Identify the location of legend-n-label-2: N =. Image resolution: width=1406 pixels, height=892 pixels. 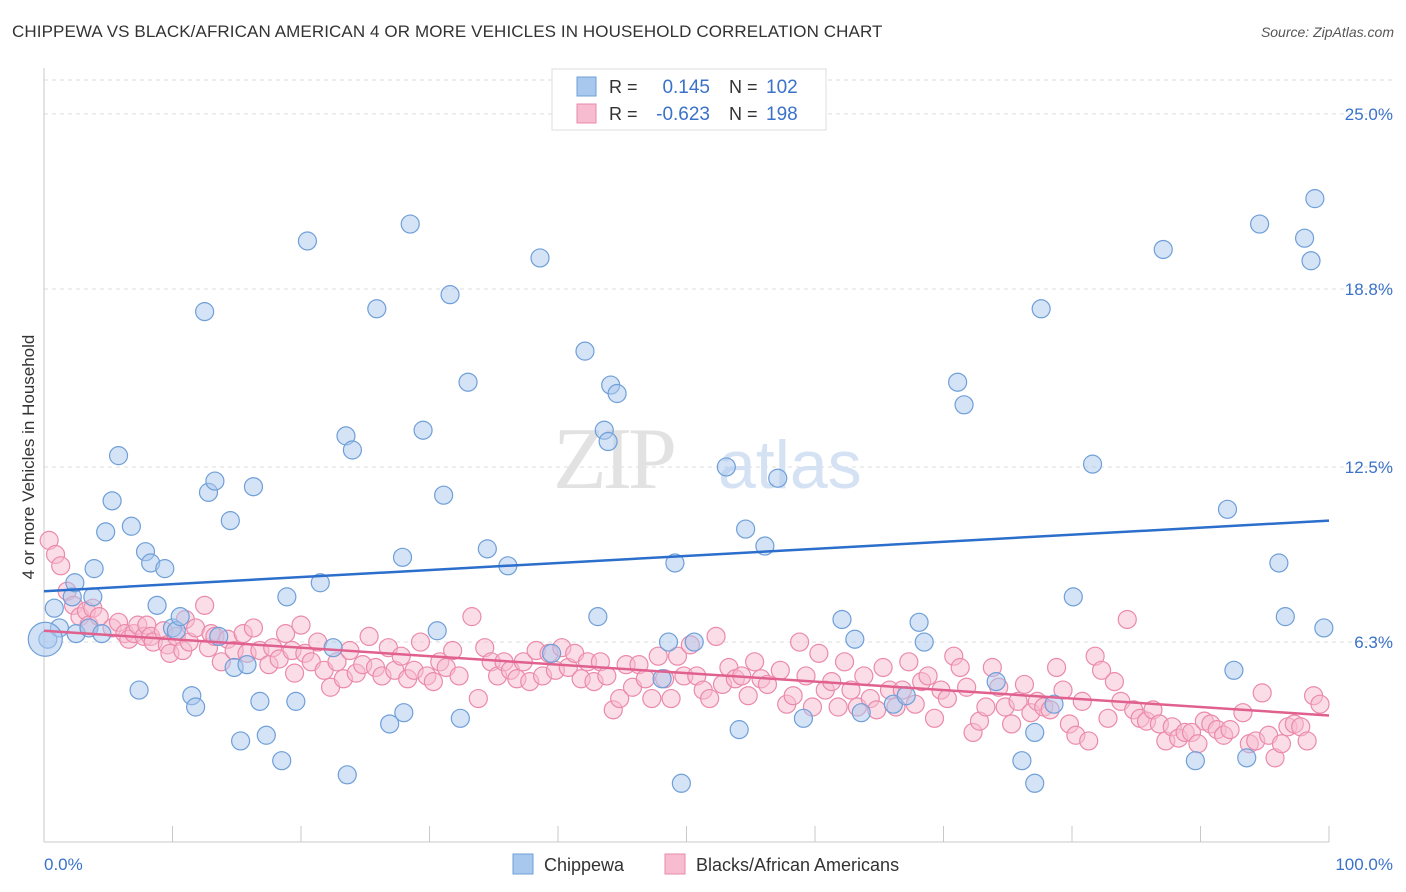
(743, 114).